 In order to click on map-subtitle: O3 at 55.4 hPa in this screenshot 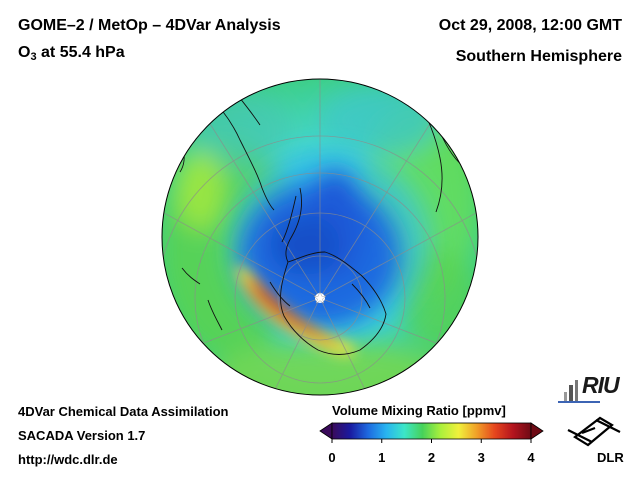, I will do `click(71, 53)`.